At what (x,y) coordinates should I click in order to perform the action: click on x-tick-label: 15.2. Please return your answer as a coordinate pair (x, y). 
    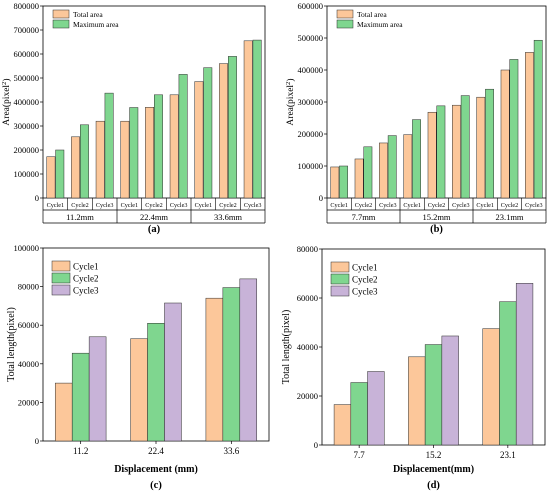
    Looking at the image, I should click on (434, 455).